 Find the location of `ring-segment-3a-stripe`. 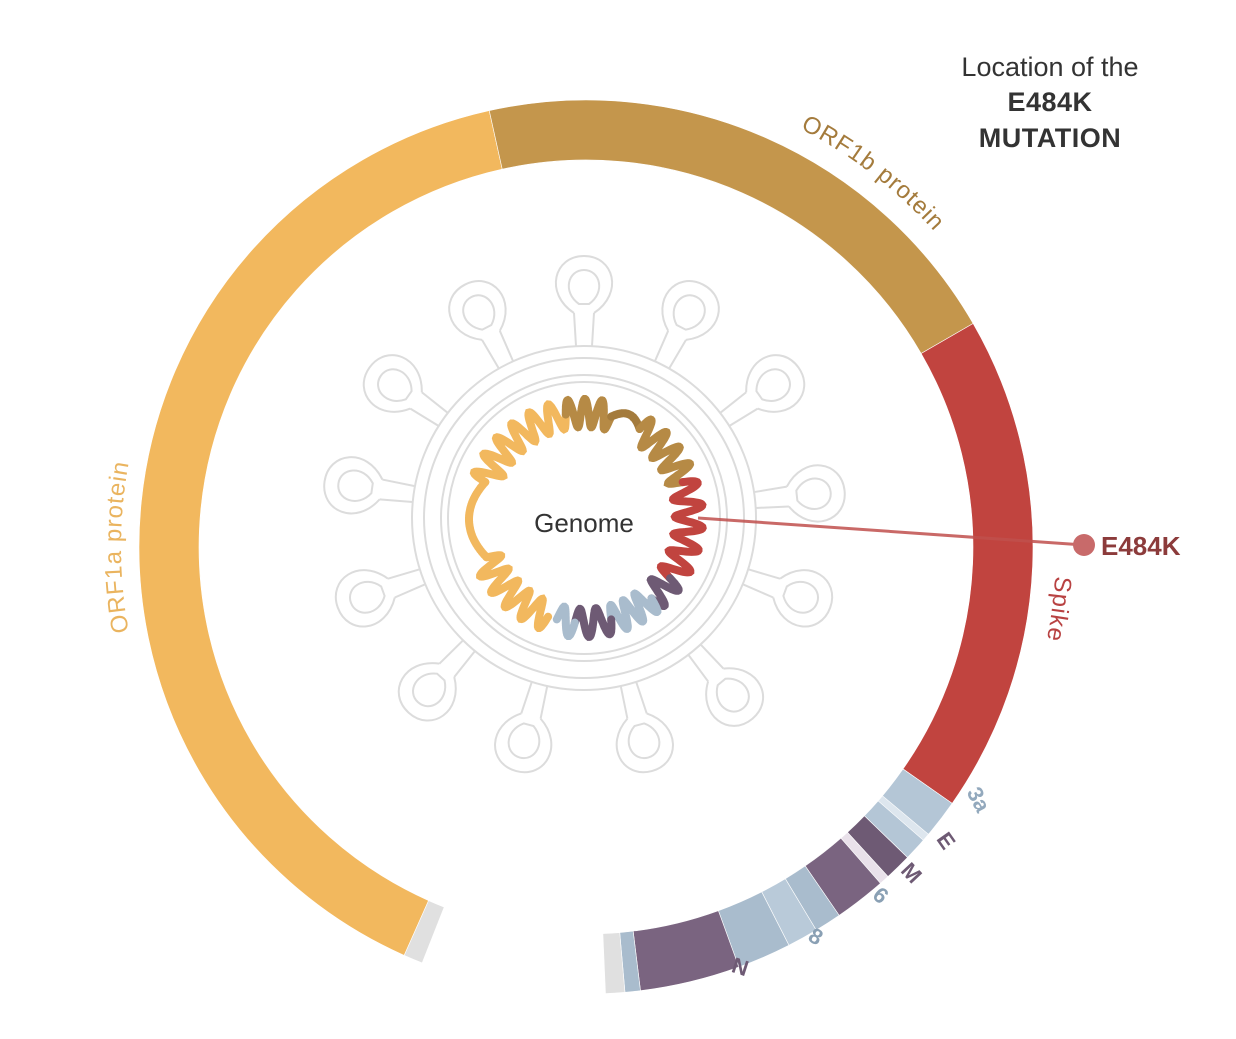

ring-segment-3a-stripe is located at coordinates (903, 818).